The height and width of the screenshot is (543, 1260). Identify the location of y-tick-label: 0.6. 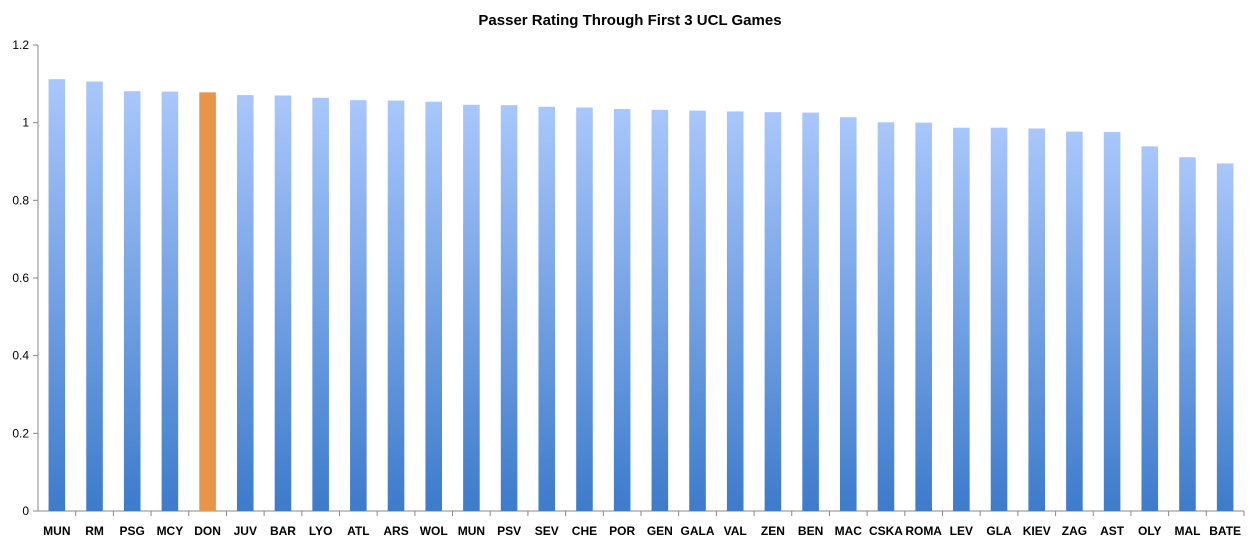
(20, 278).